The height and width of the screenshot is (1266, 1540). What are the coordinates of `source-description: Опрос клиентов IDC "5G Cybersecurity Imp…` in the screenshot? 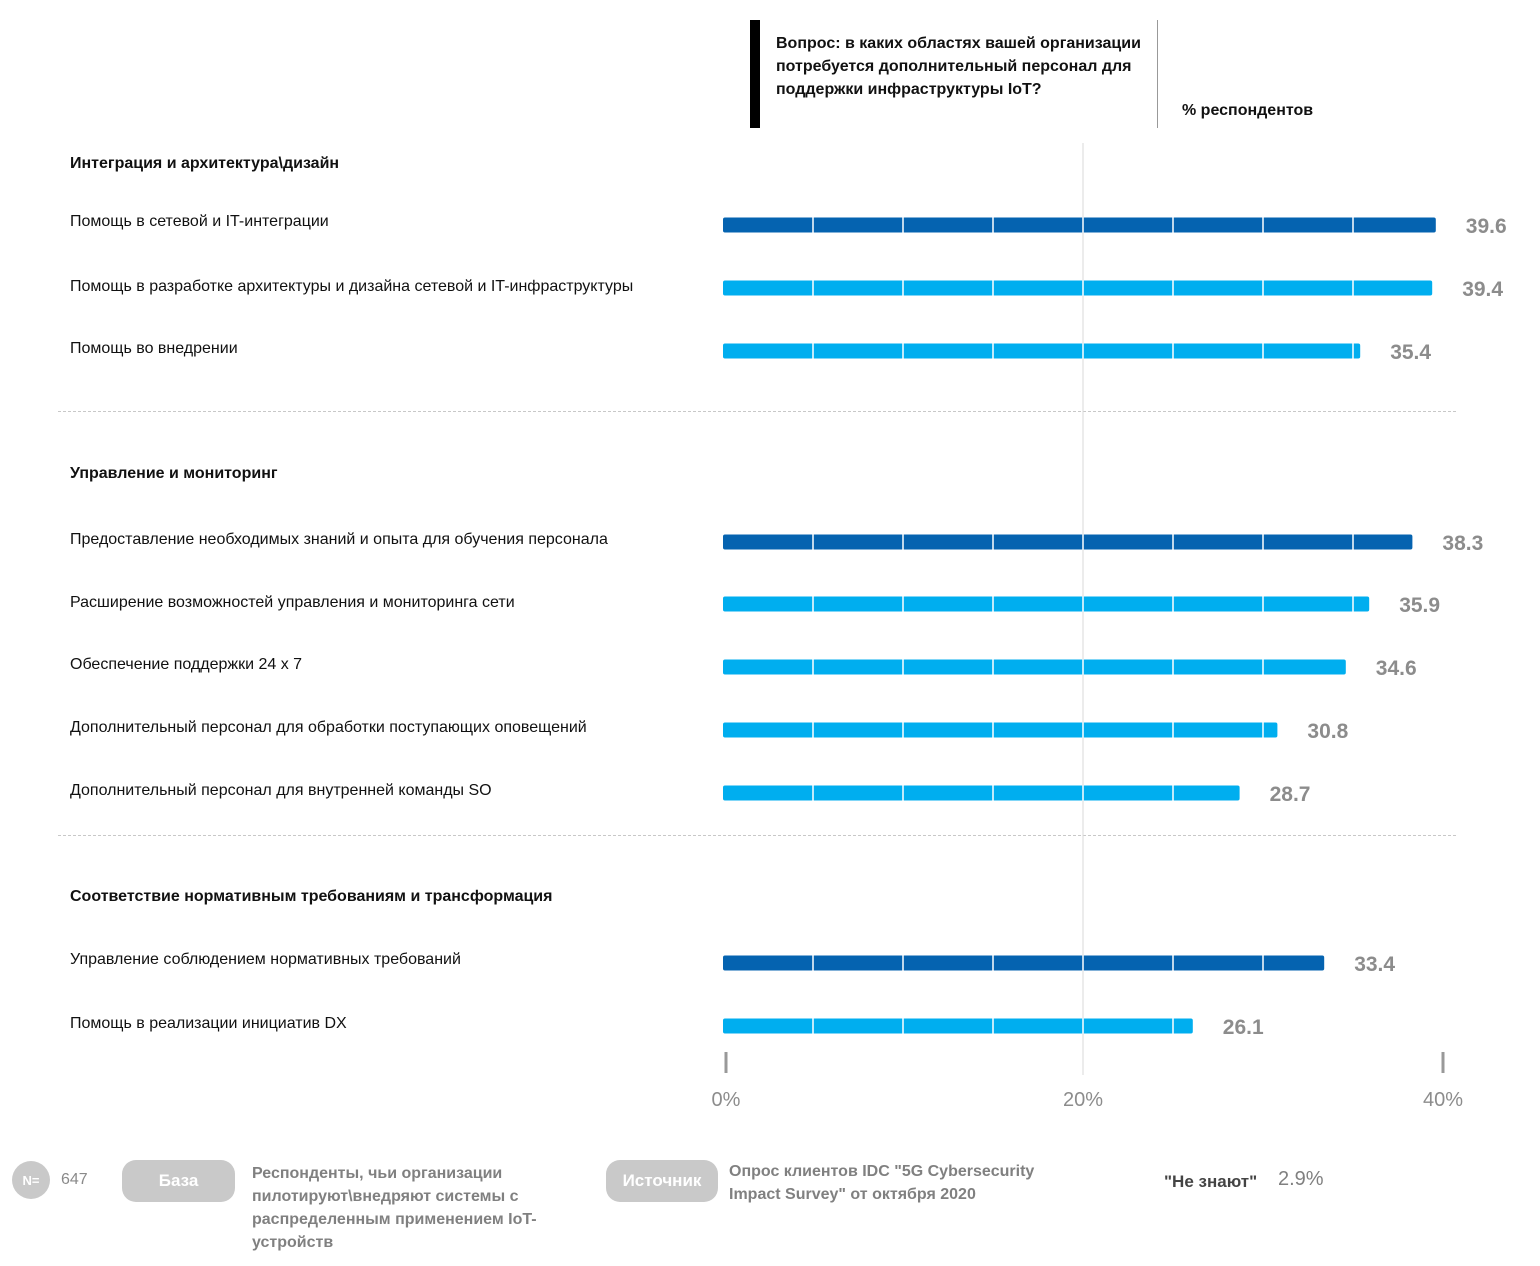 It's located at (882, 1183).